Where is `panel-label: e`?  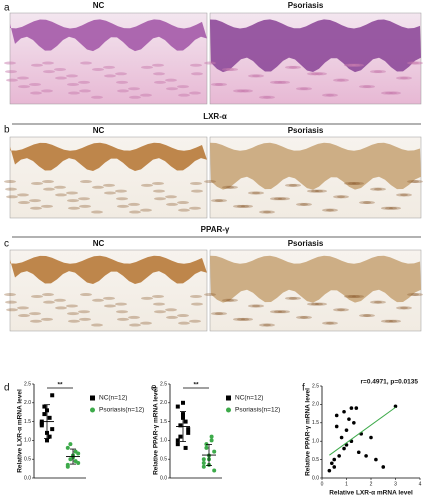 panel-label: e is located at coordinates (154, 388).